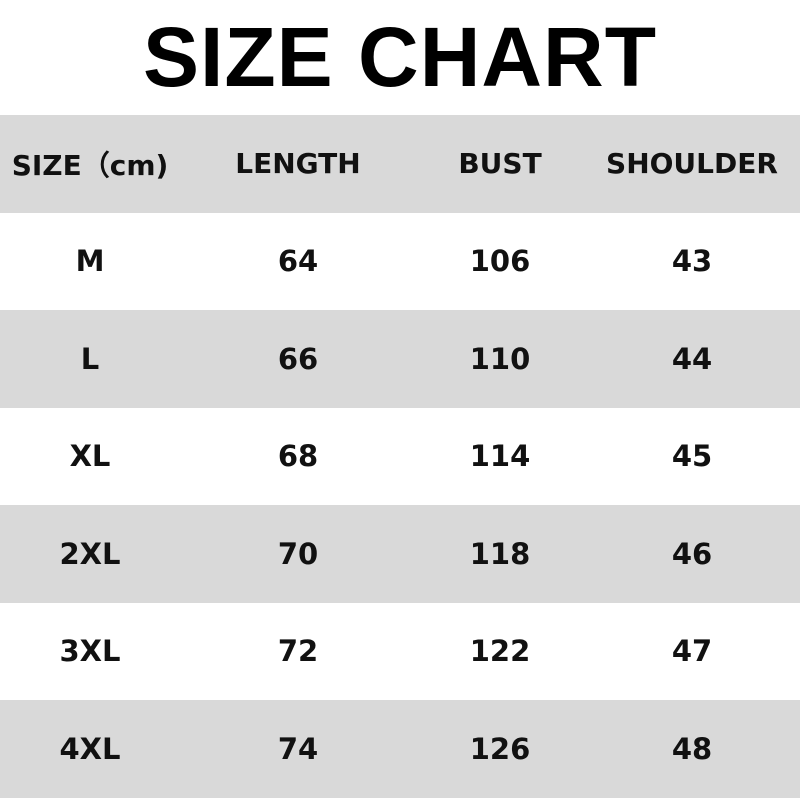 The image size is (800, 800). What do you see at coordinates (500, 651) in the screenshot?
I see `cell-bust: 122` at bounding box center [500, 651].